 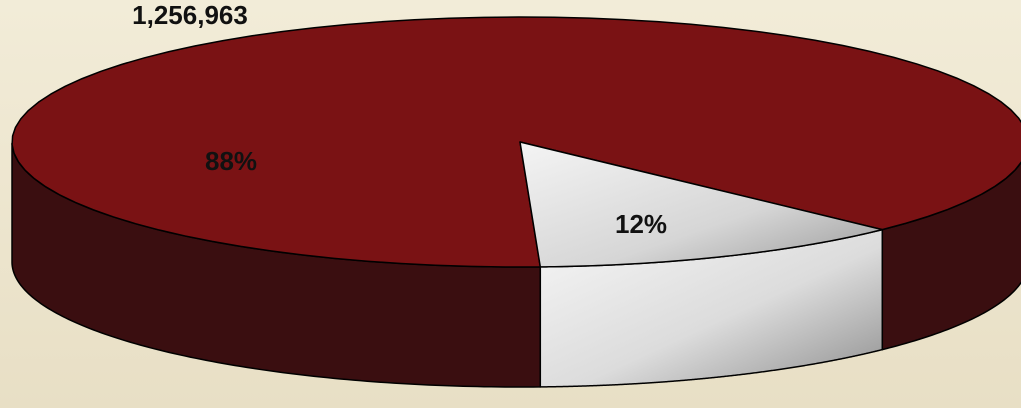 What do you see at coordinates (641, 224) in the screenshot?
I see `slice-label-12: 12%` at bounding box center [641, 224].